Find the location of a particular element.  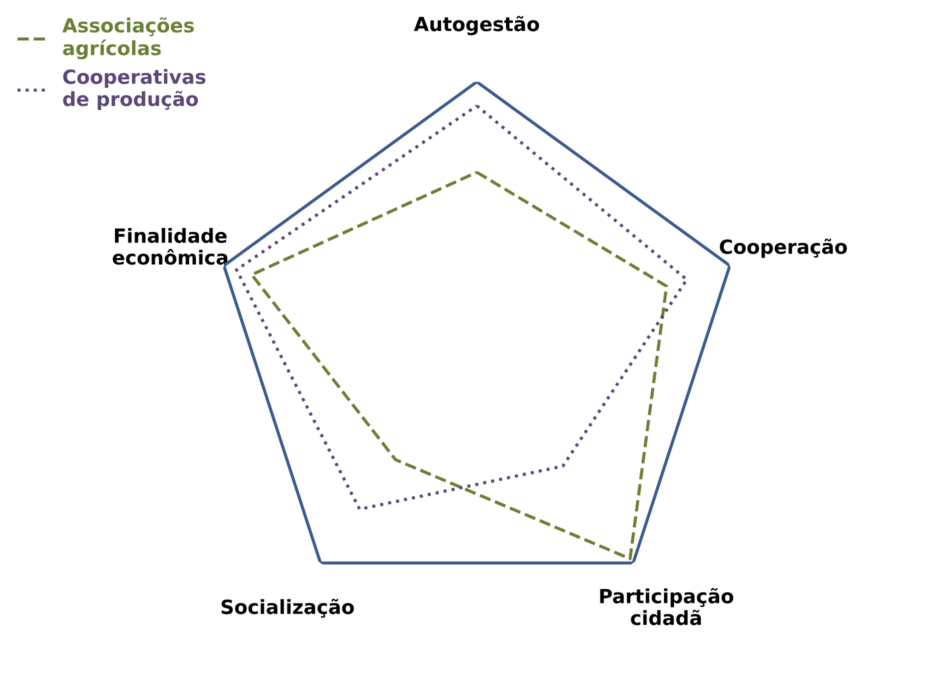

spoke-label: Socialização is located at coordinates (288, 608).